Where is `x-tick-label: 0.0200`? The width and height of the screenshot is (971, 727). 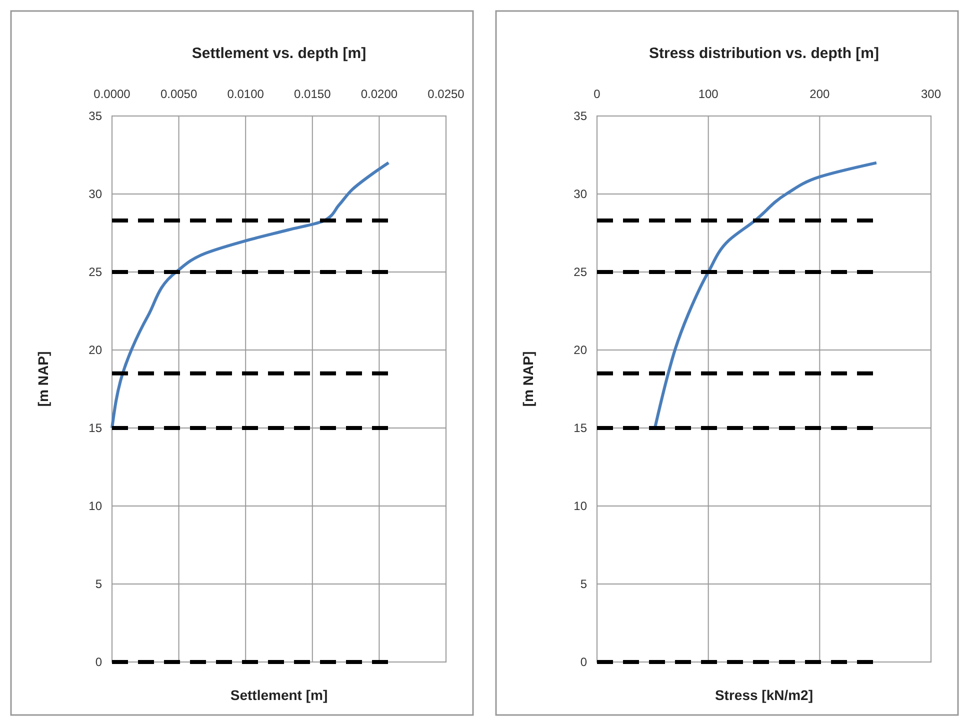 x-tick-label: 0.0200 is located at coordinates (379, 94).